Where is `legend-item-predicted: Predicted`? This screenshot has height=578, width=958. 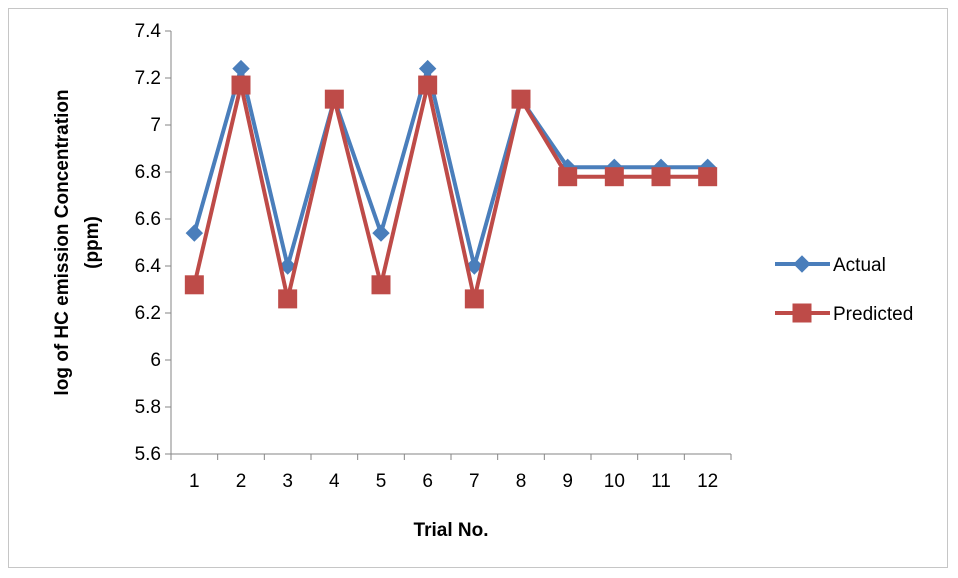
legend-item-predicted: Predicted is located at coordinates (844, 314).